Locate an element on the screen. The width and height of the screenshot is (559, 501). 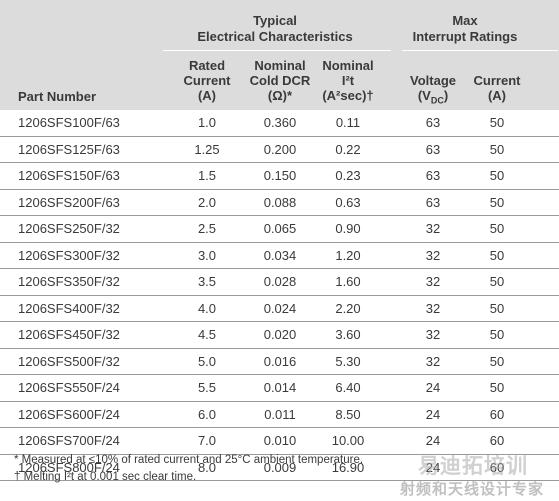
cell-i2t: 16.90 is located at coordinates (348, 467).